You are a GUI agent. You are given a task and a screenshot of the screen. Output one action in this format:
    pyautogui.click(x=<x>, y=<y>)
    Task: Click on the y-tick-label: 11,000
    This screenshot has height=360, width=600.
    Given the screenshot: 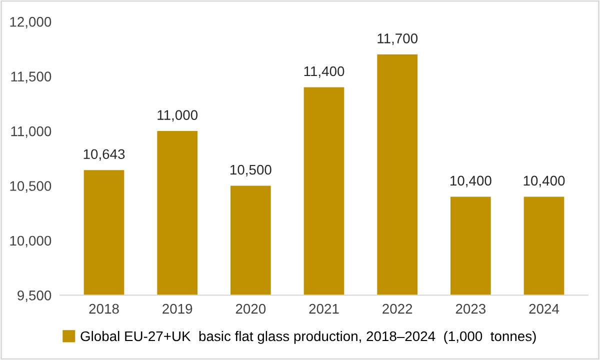 What is the action you would take?
    pyautogui.click(x=31, y=132)
    